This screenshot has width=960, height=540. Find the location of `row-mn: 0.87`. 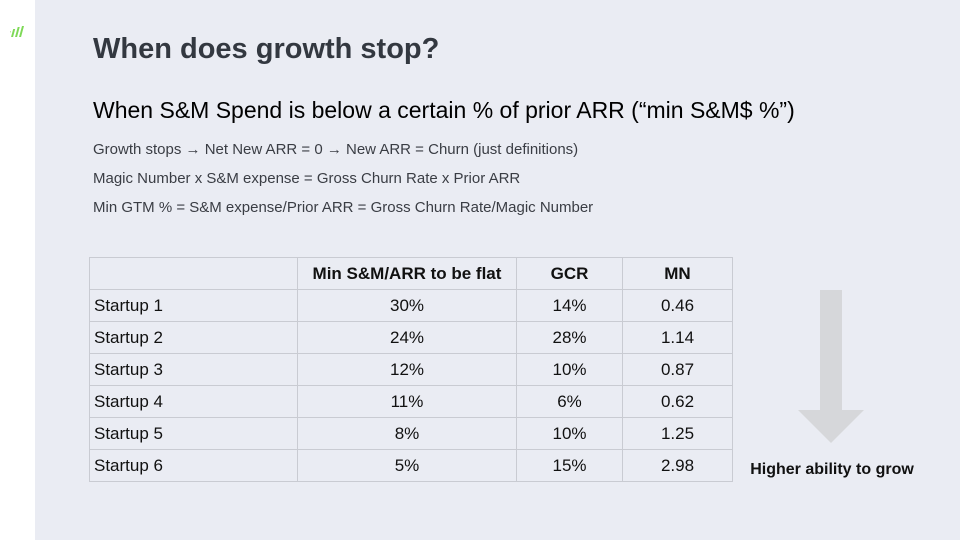

row-mn: 0.87 is located at coordinates (677, 369).